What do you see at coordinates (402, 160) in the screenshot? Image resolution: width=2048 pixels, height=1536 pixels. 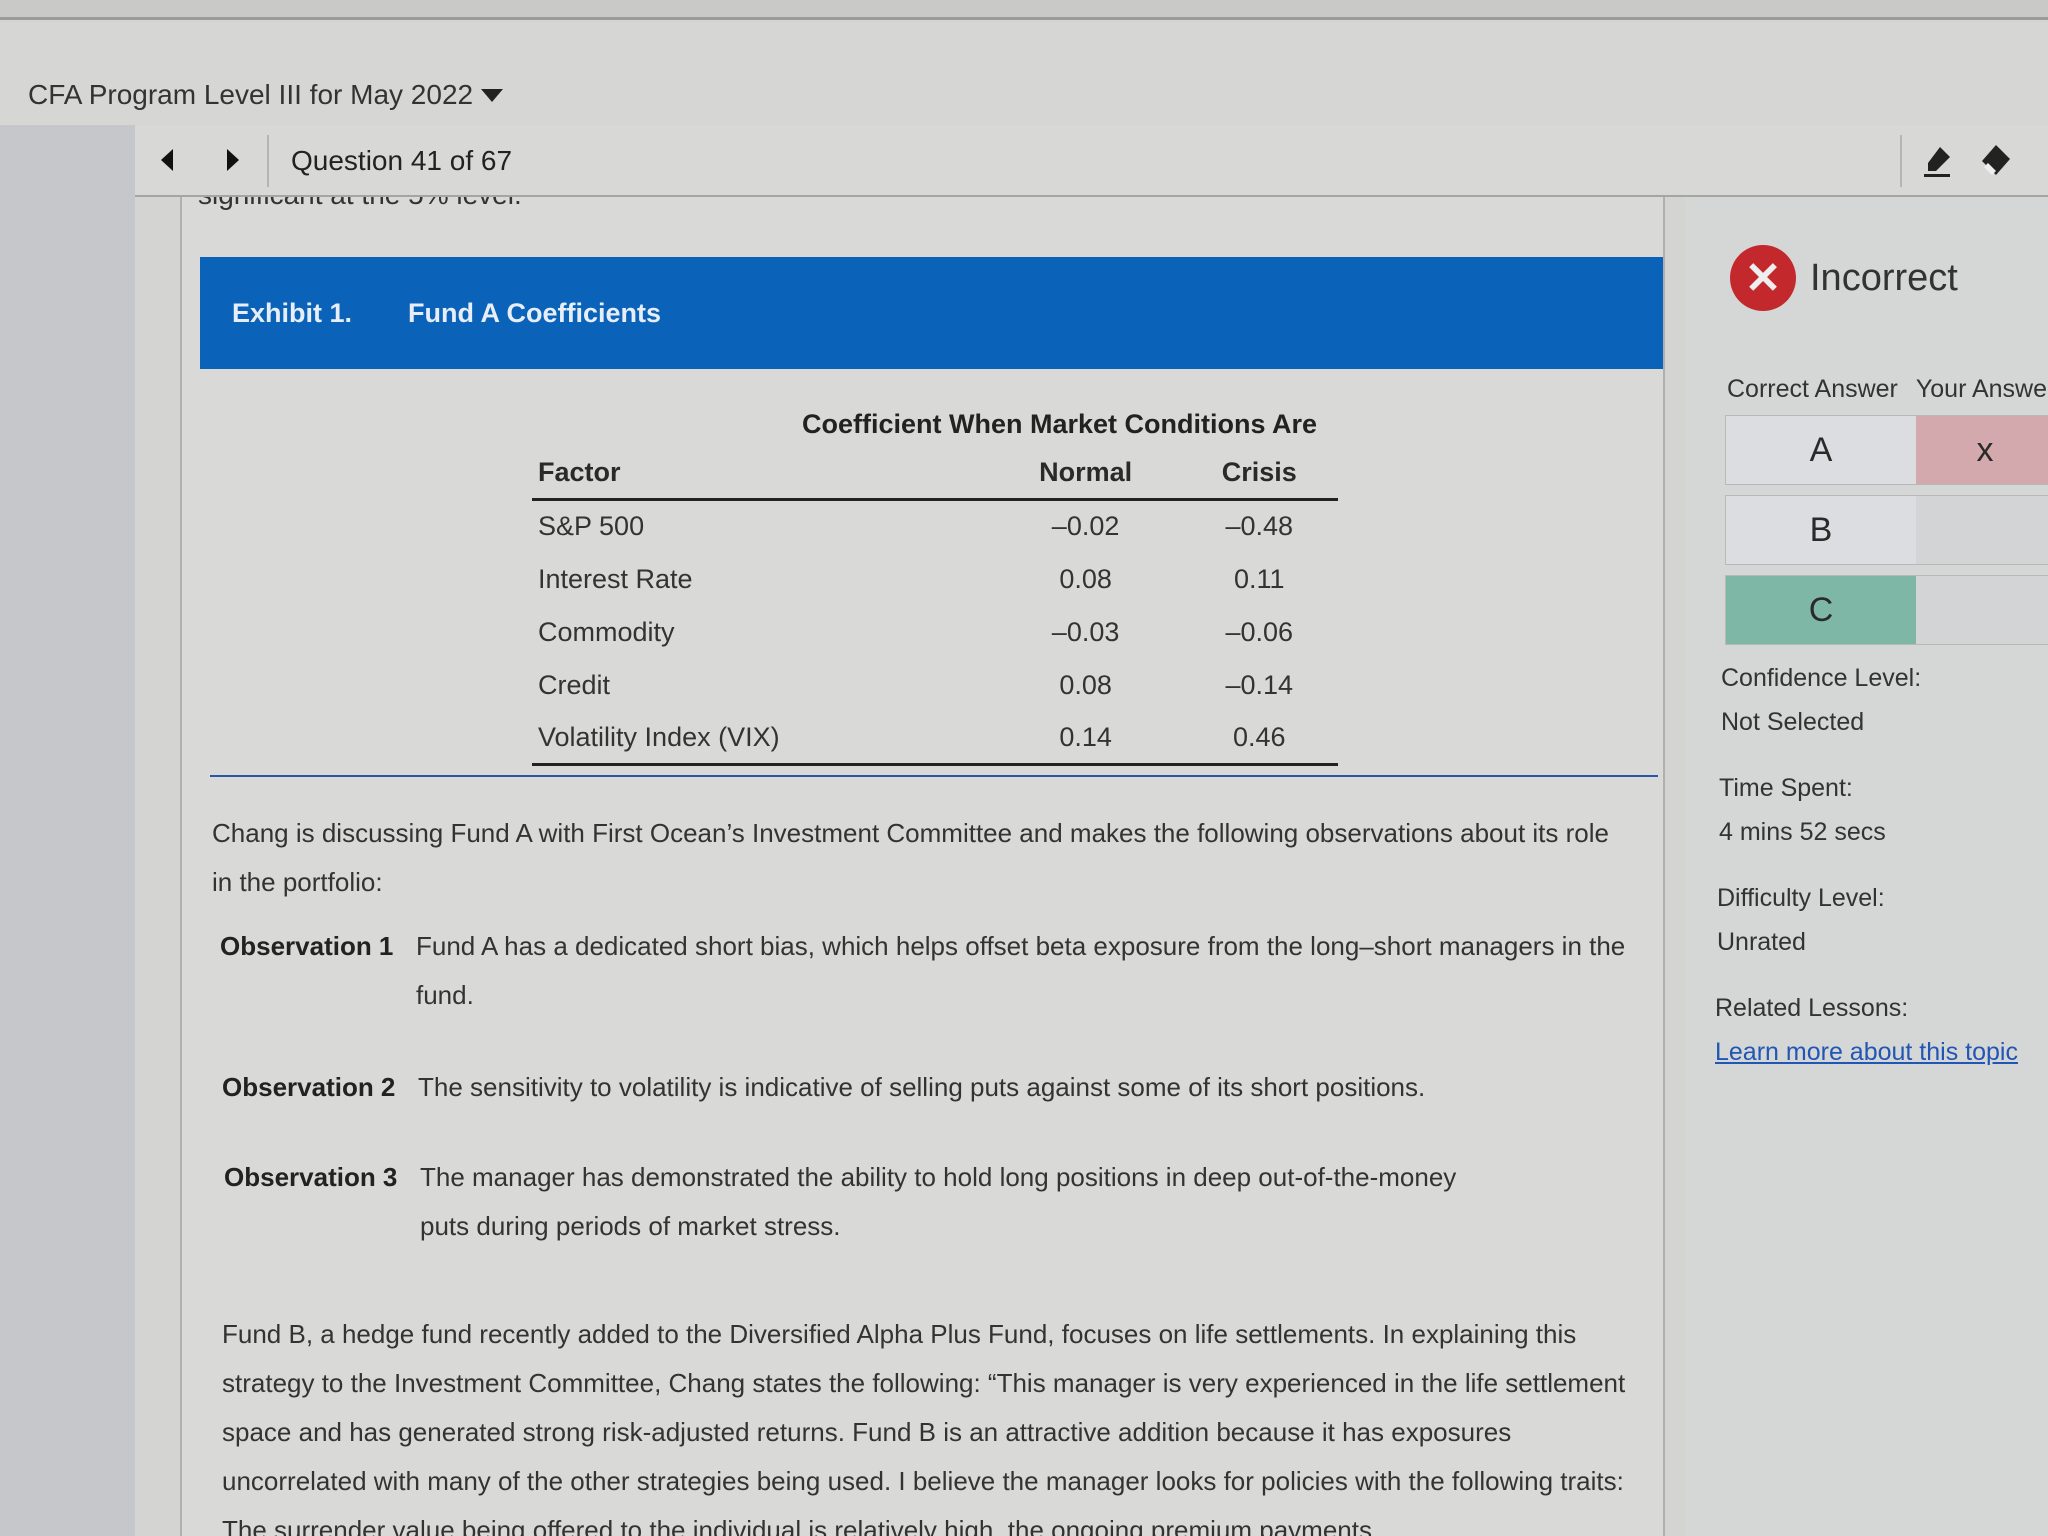 I see `question-counter: Question 41 of 67` at bounding box center [402, 160].